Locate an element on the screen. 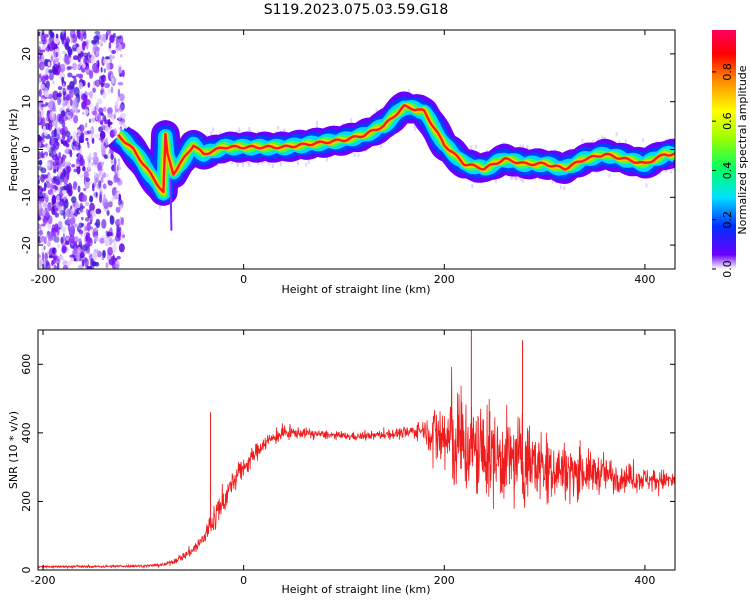  colorbar-label: Normalized spectral amplitude is located at coordinates (742, 149).